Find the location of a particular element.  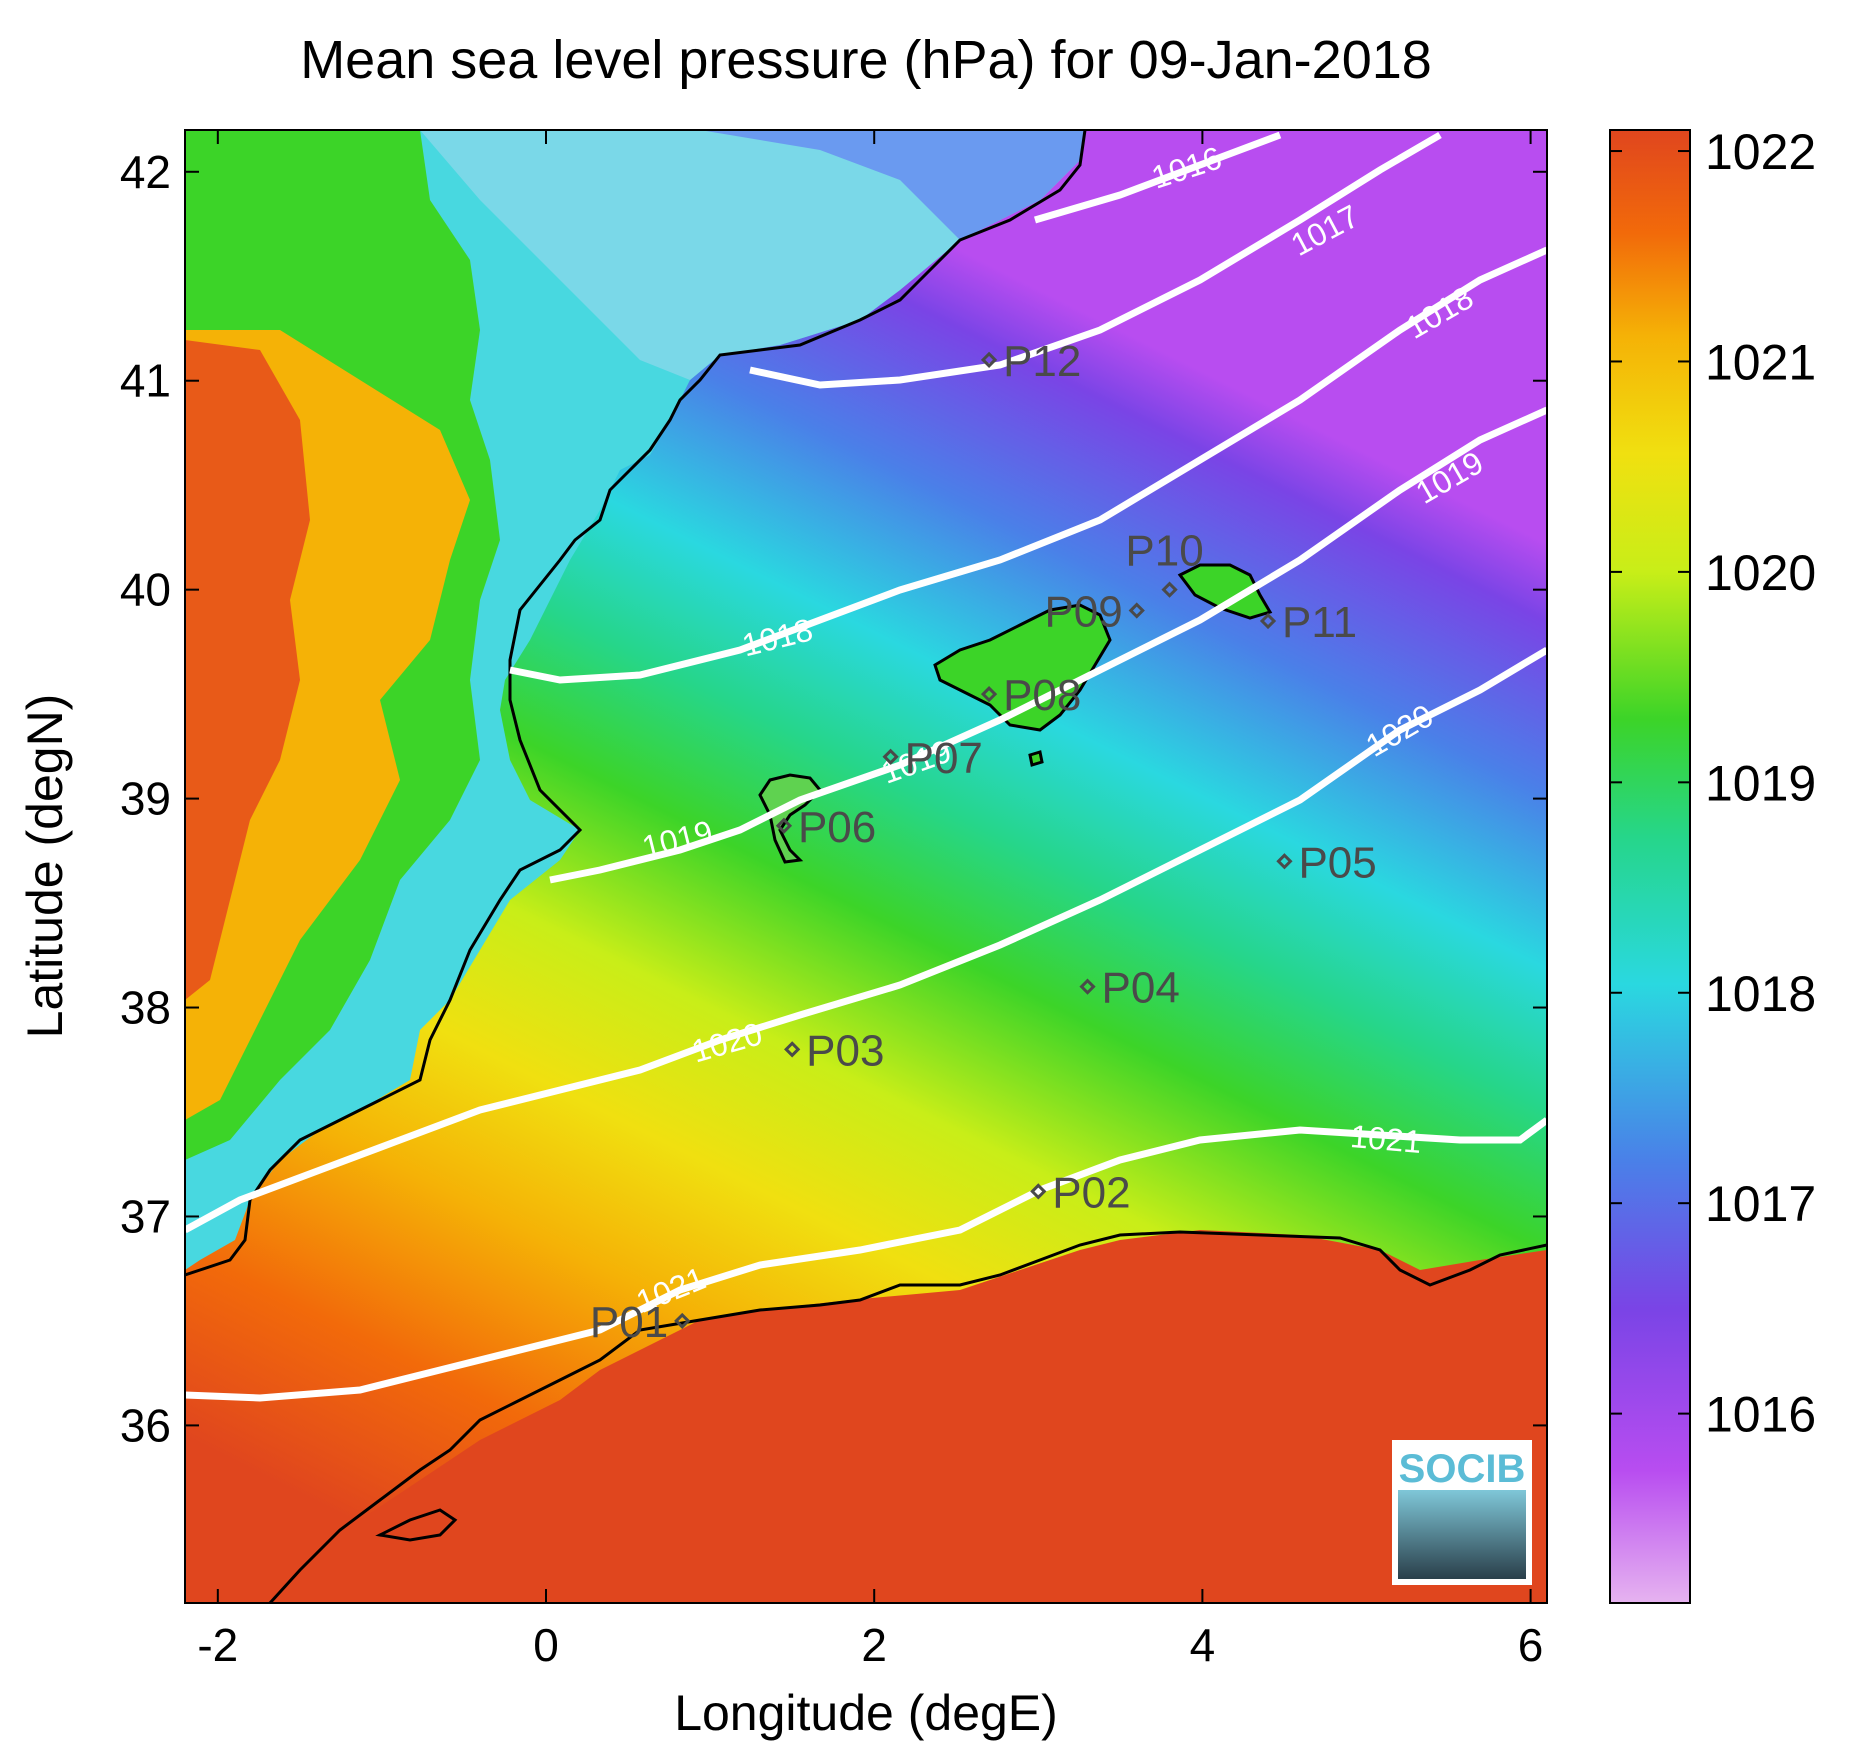

colorbar-tick-label: 1016 is located at coordinates (1760, 1415).